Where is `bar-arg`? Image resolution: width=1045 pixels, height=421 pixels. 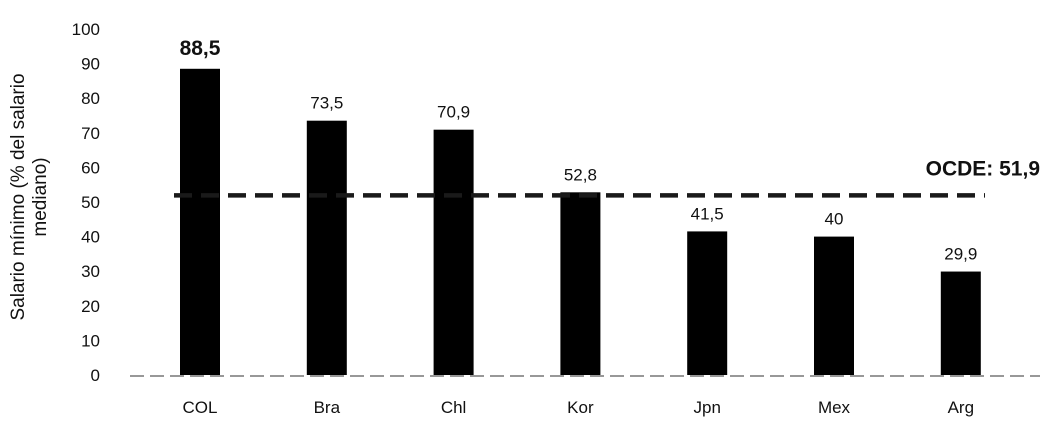
bar-arg is located at coordinates (960, 323).